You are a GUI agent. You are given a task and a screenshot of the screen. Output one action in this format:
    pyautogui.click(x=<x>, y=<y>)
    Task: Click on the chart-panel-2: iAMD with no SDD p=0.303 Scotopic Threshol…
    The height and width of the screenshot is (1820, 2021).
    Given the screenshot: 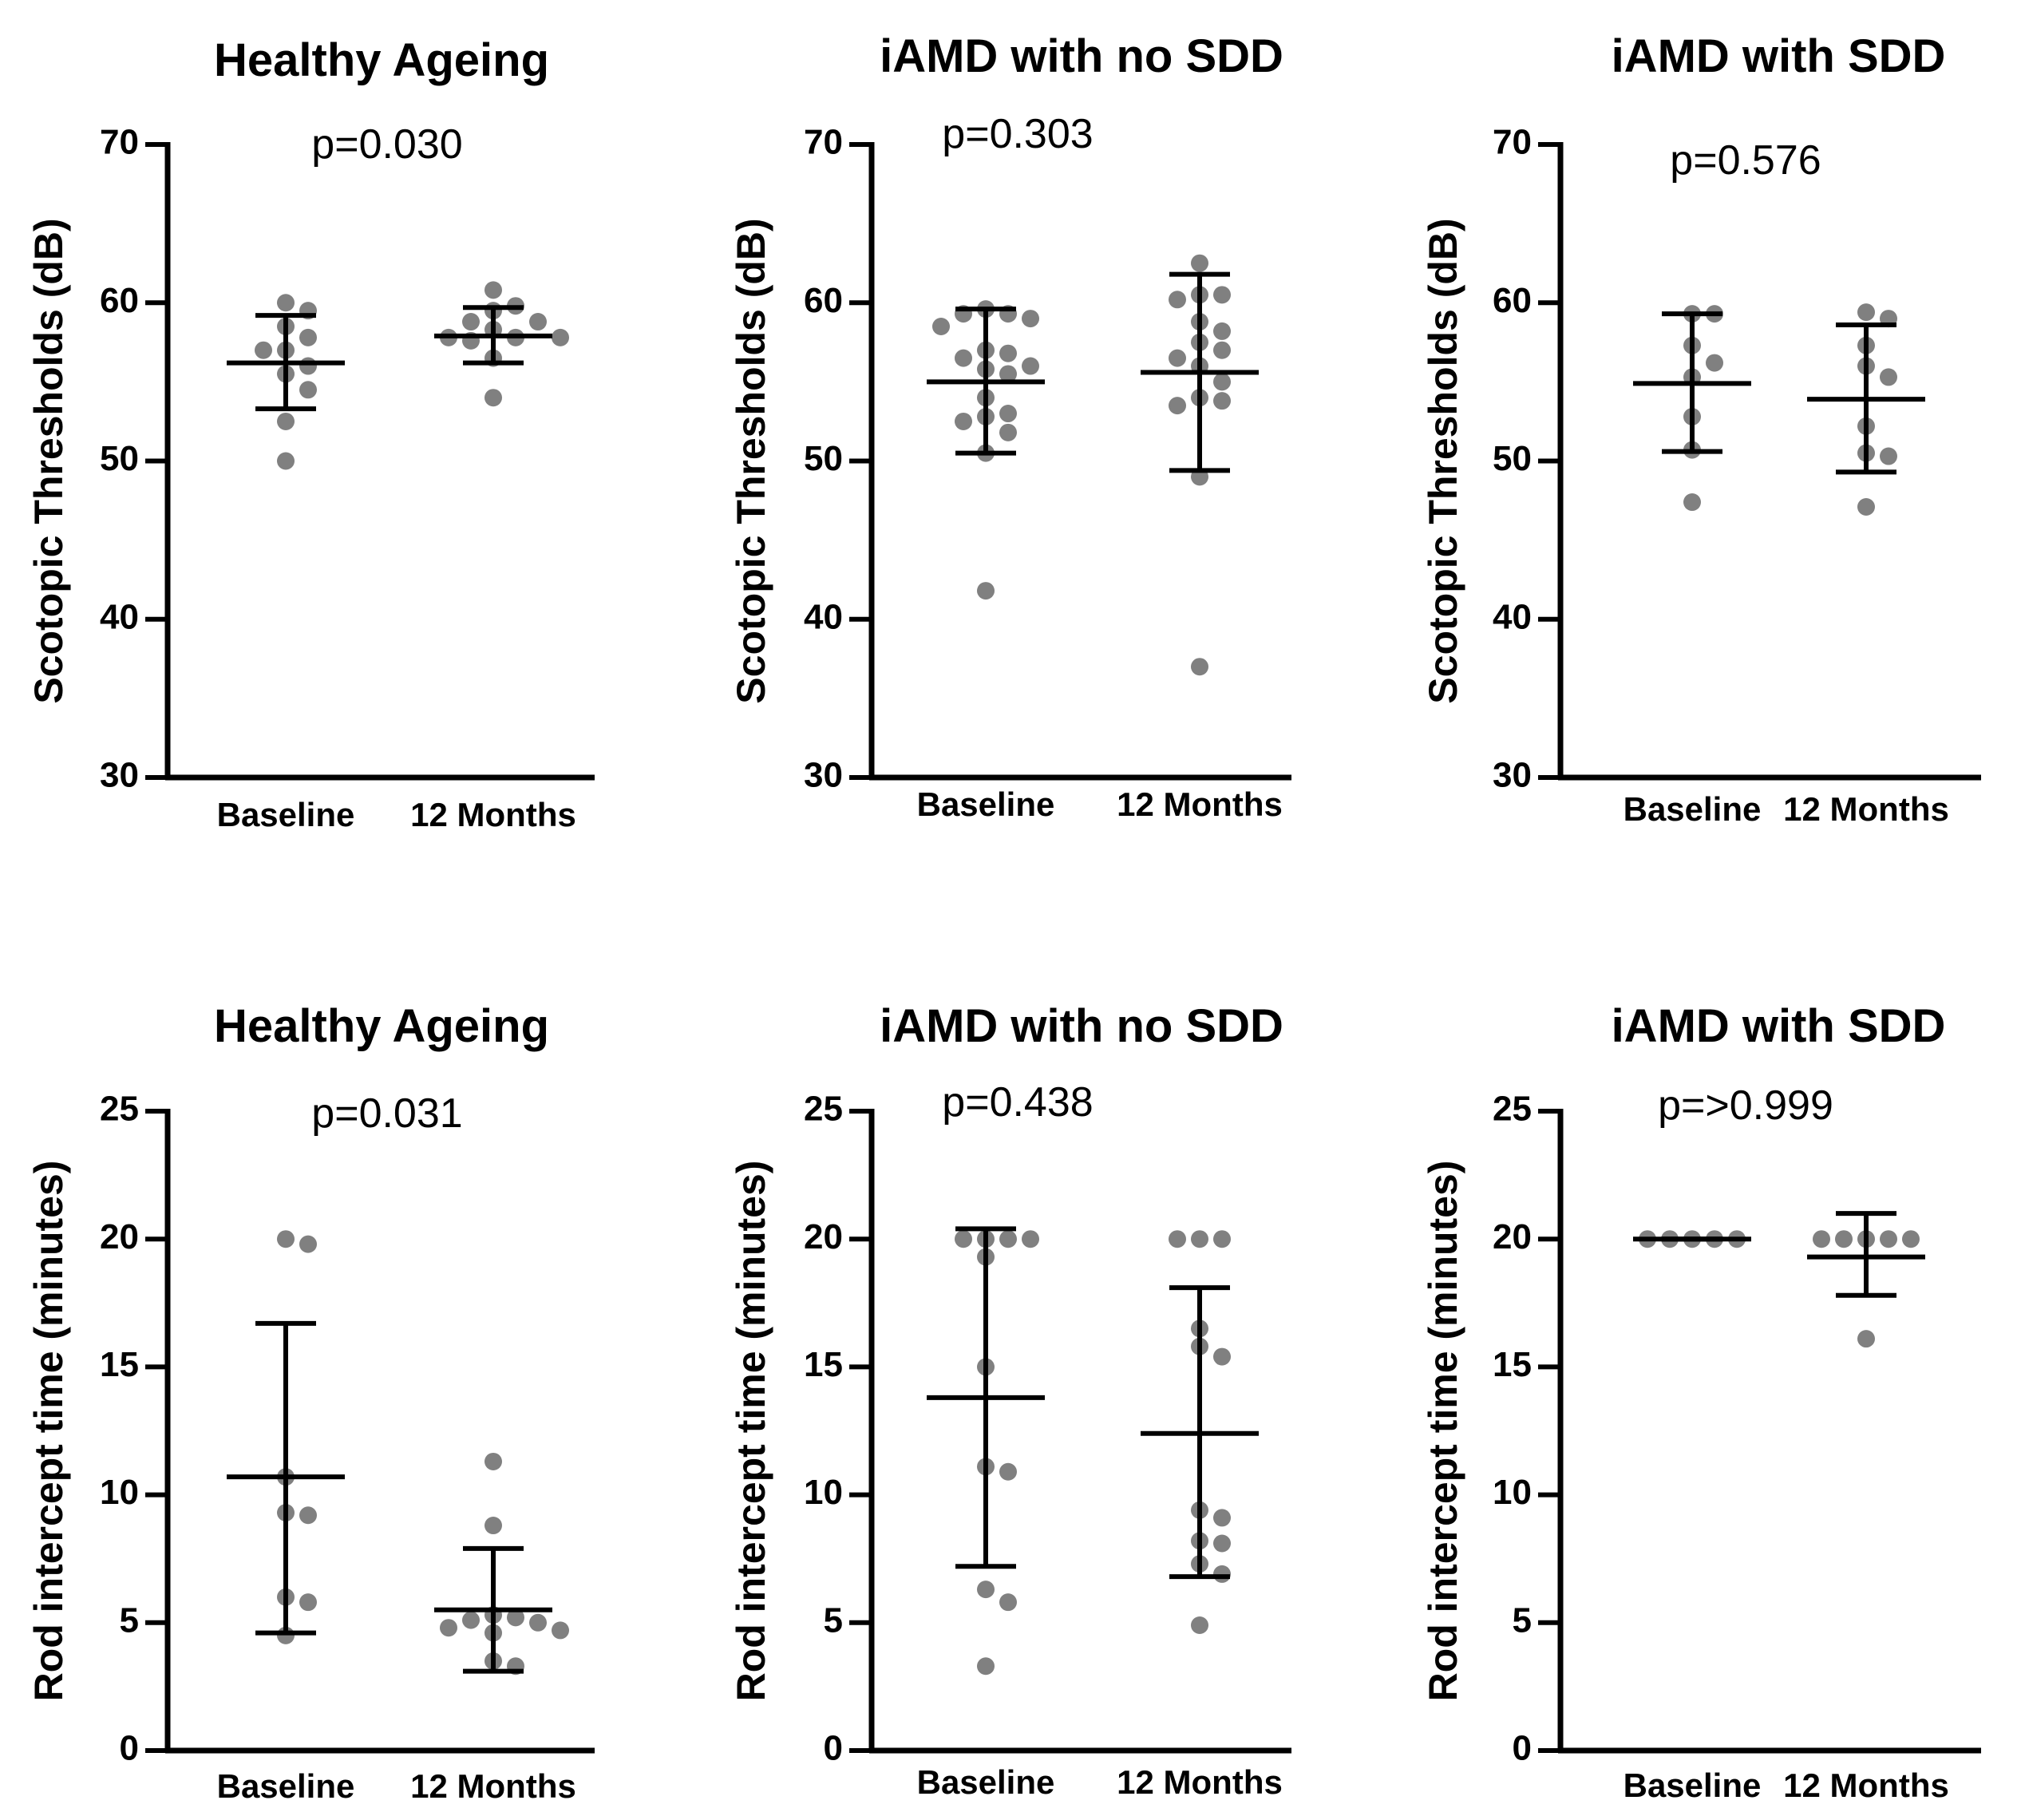 What is the action you would take?
    pyautogui.click(x=1010, y=426)
    